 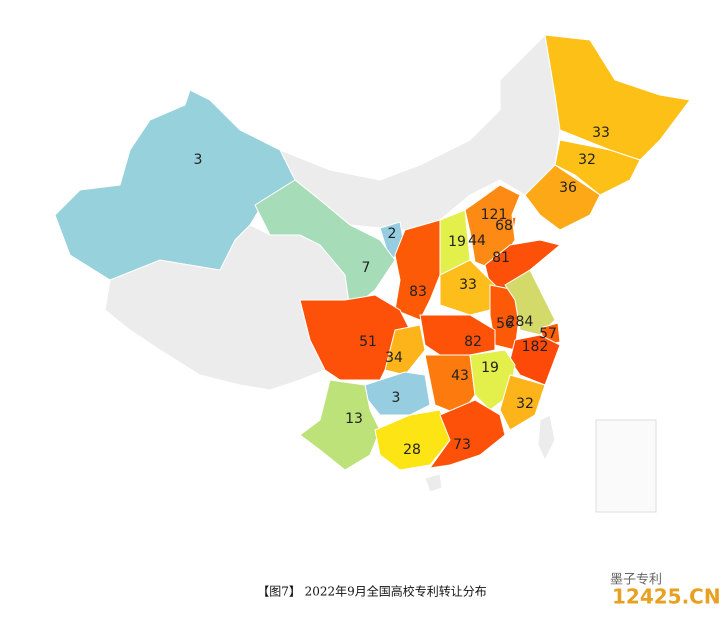 I want to click on south-sea-inset, so click(x=626, y=466).